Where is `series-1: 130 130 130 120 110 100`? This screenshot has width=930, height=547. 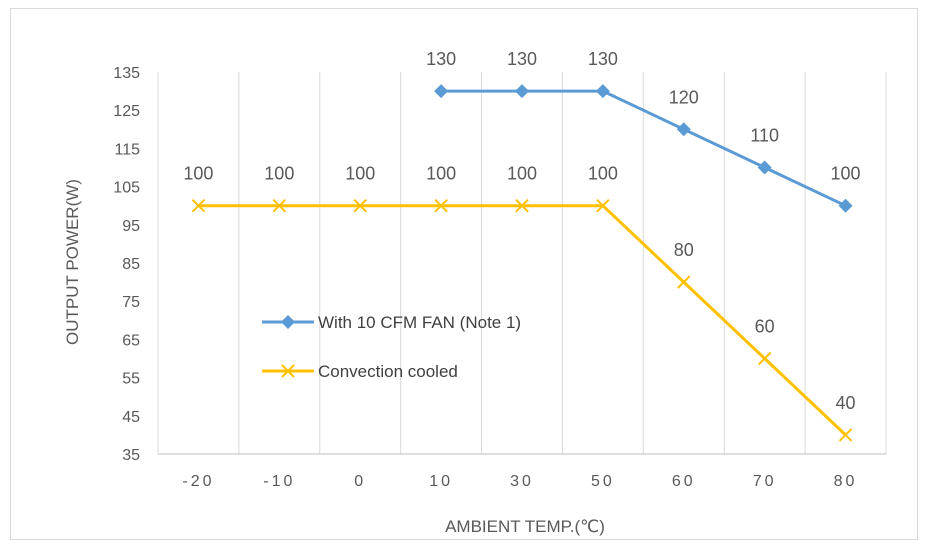 series-1: 130 130 130 120 110 100 is located at coordinates (643, 131).